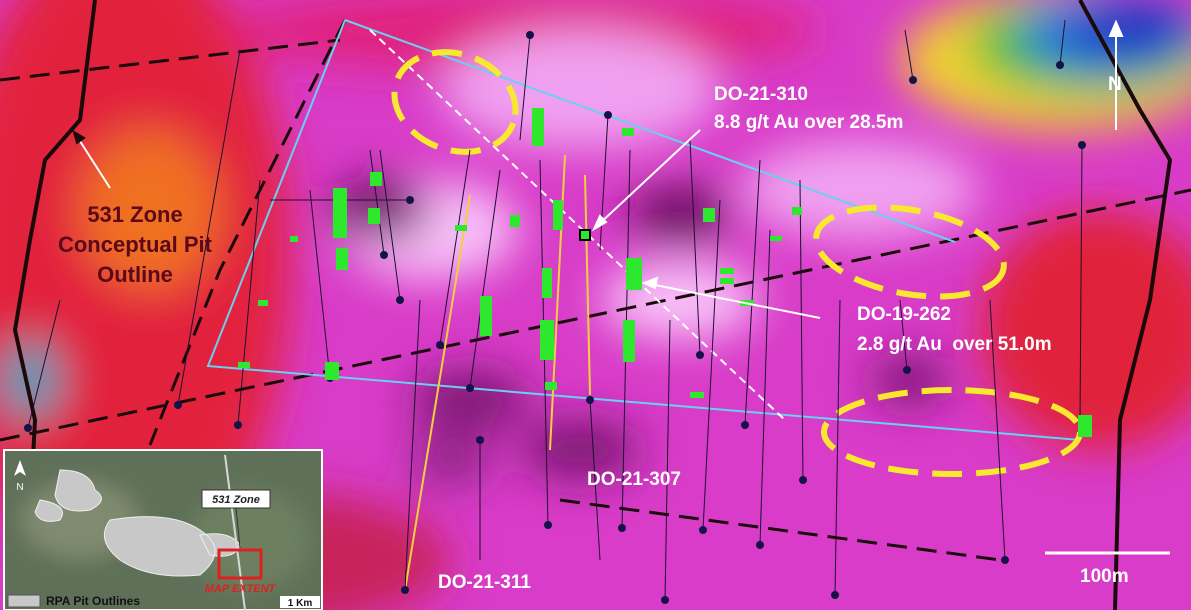 The width and height of the screenshot is (1191, 610). I want to click on zone-label: 531 Zone, so click(134, 214).